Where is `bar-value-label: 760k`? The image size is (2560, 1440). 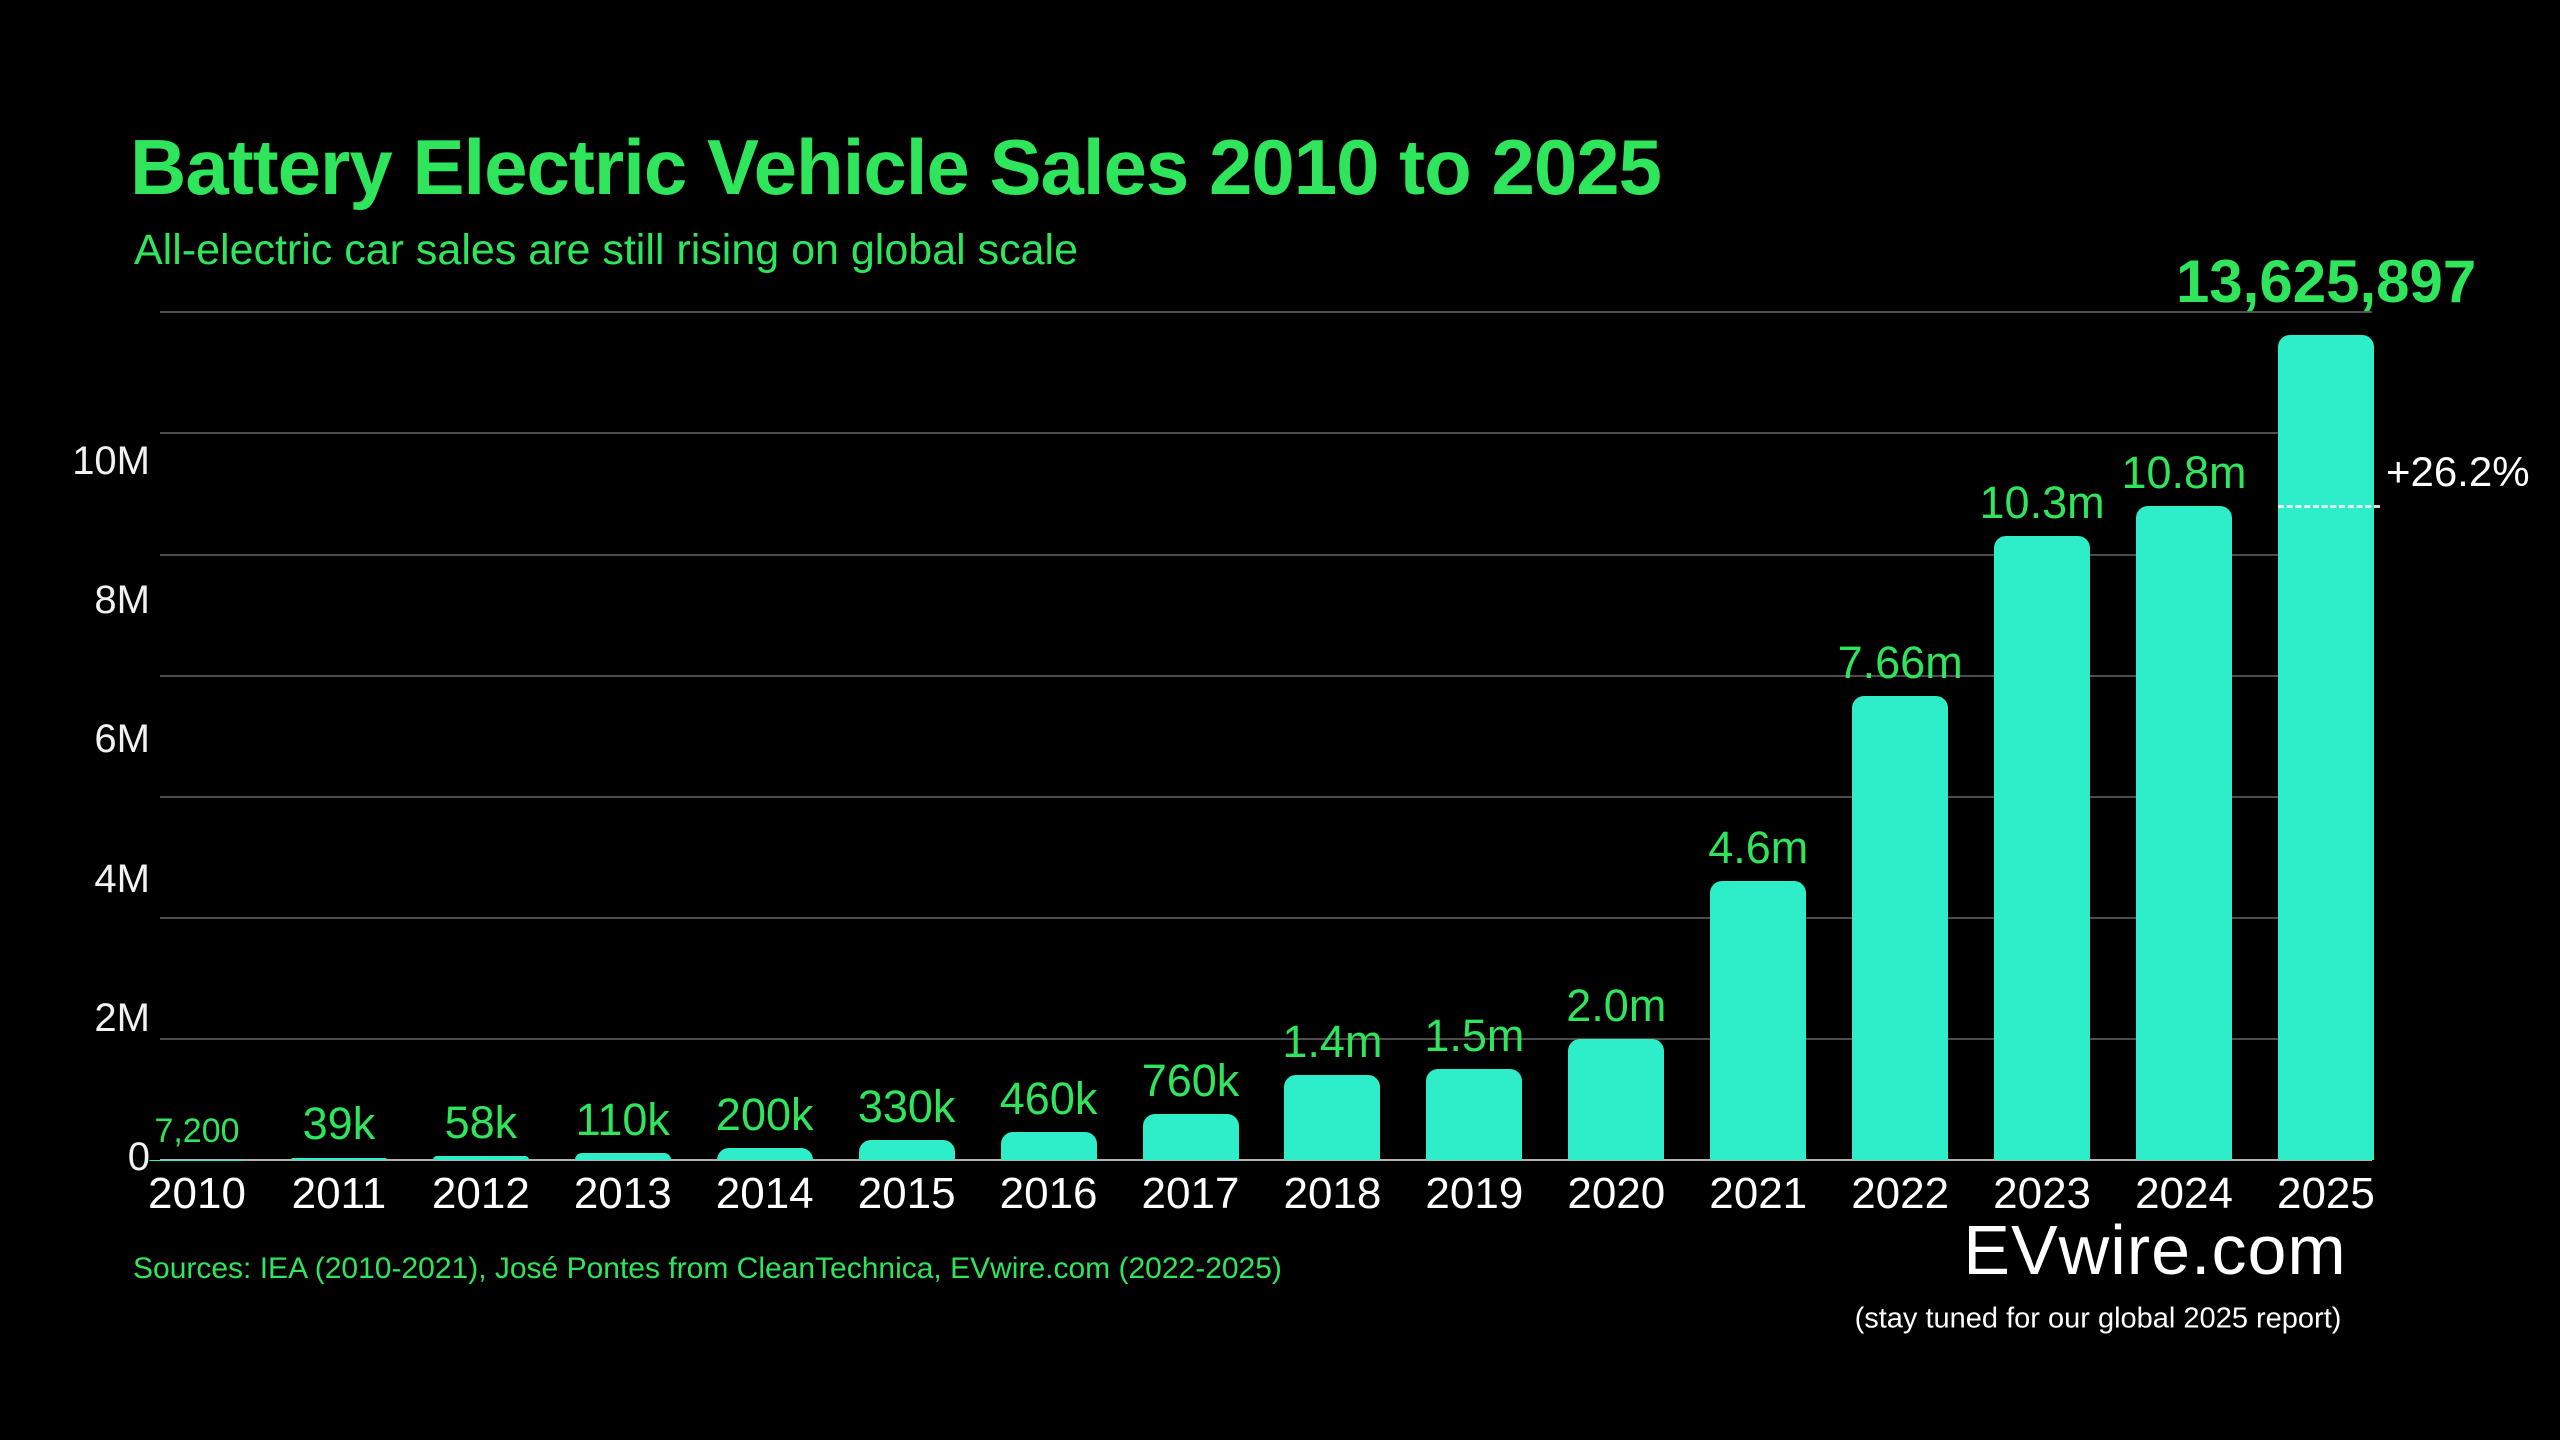 bar-value-label: 760k is located at coordinates (1190, 1080).